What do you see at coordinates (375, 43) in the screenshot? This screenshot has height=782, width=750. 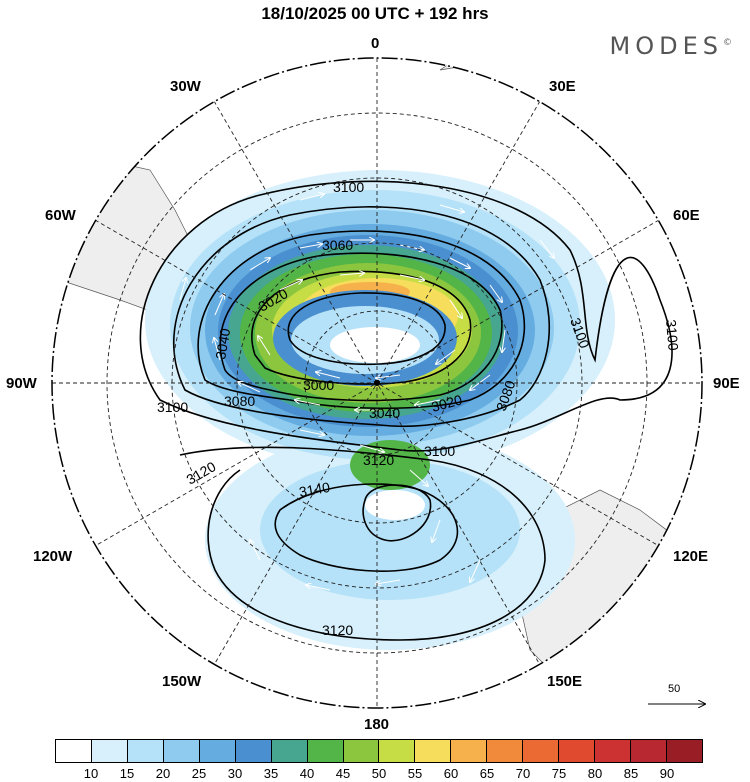 I see `lon-label-0: 0` at bounding box center [375, 43].